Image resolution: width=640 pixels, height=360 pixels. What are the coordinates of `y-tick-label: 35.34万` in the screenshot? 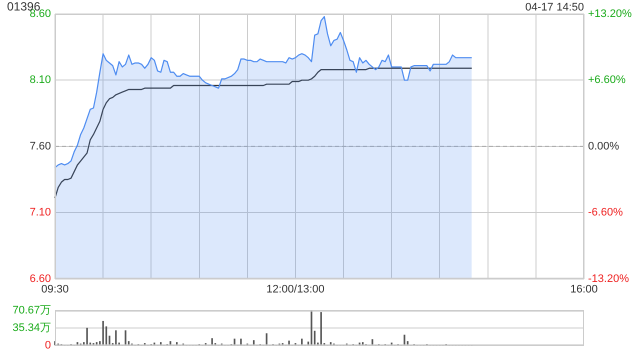 It's located at (31, 328).